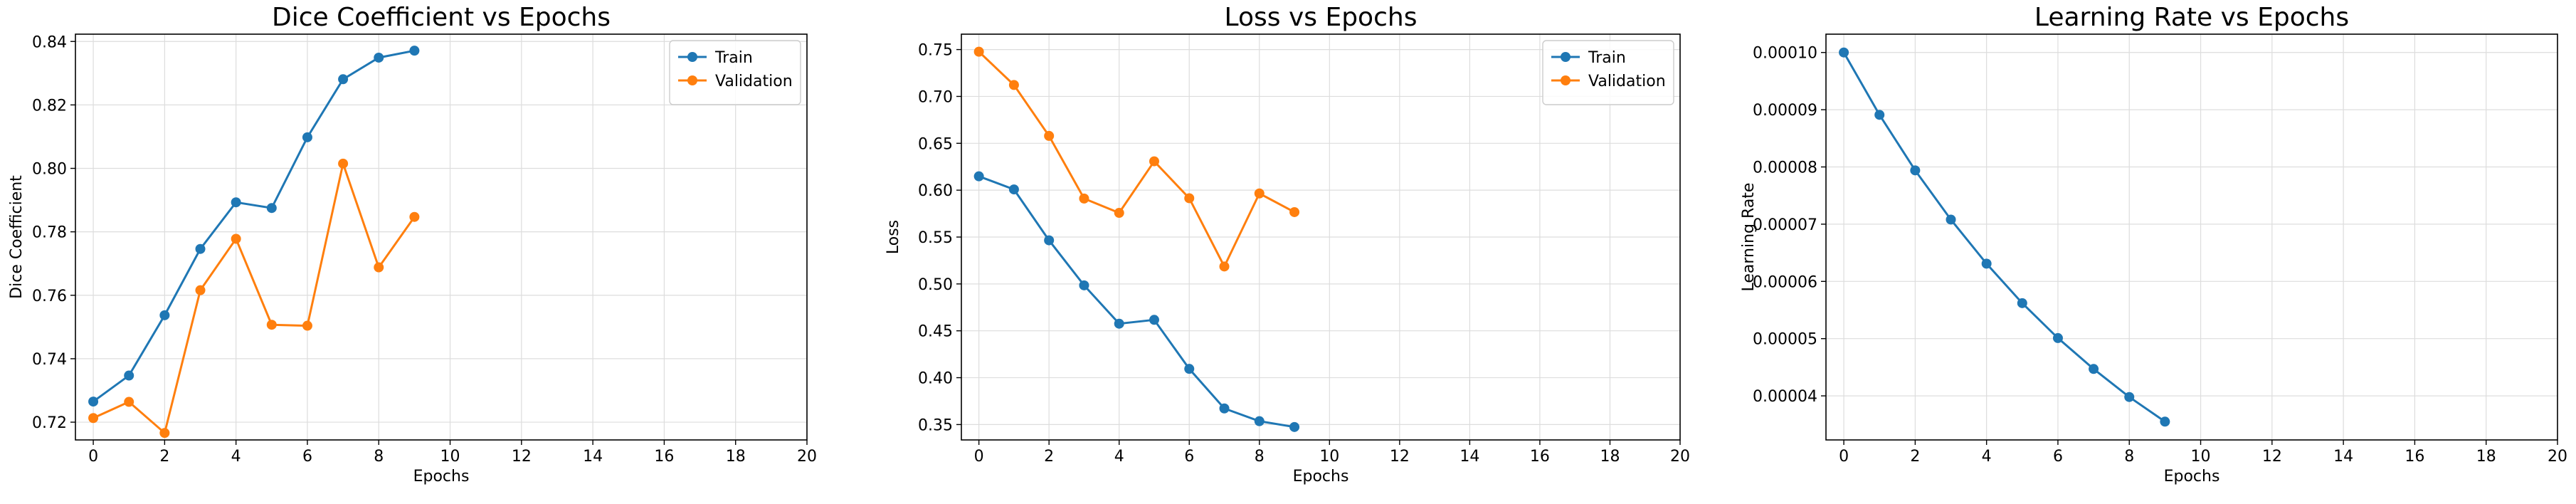 This screenshot has width=2576, height=504. I want to click on y-tick-label: 0.55, so click(935, 238).